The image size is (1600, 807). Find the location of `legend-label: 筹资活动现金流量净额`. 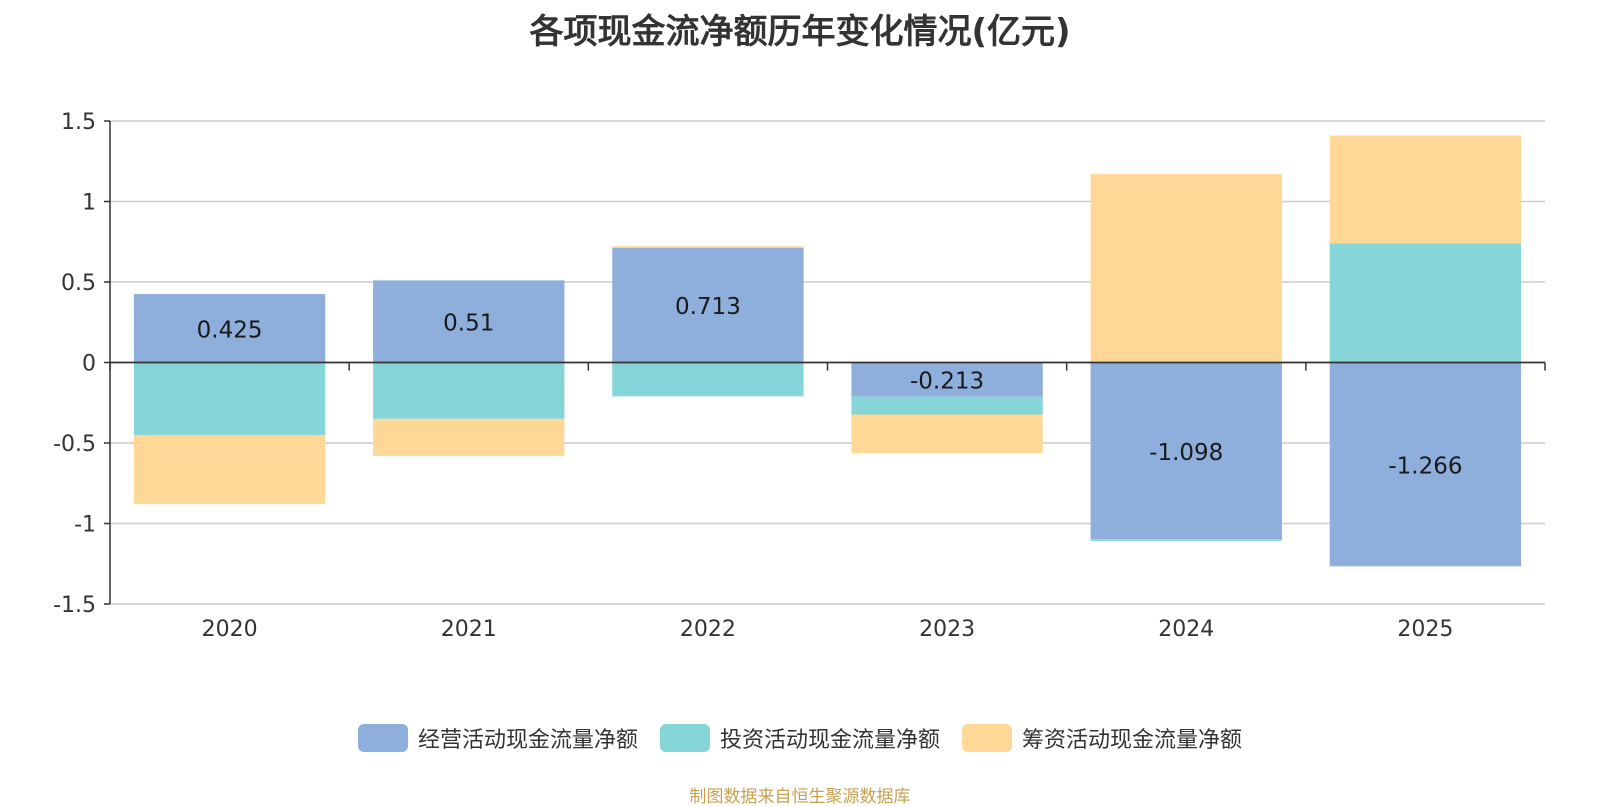

legend-label: 筹资活动现金流量净额 is located at coordinates (1132, 740).